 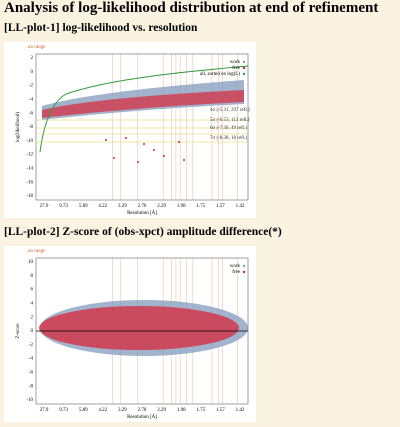 What do you see at coordinates (18, 127) in the screenshot?
I see `y-axis-label: log(likelihood)` at bounding box center [18, 127].